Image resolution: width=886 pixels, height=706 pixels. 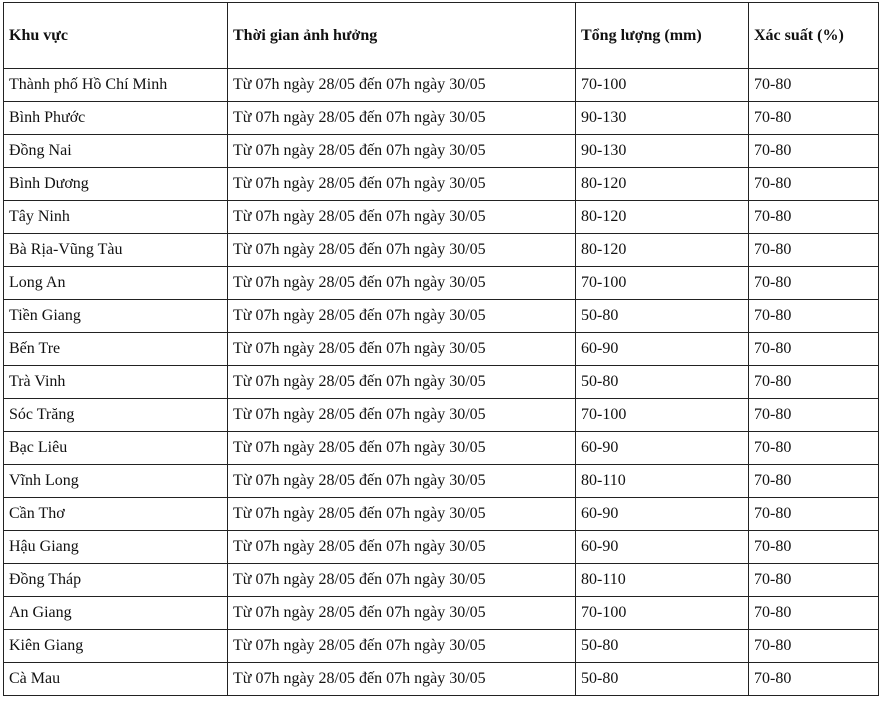 I want to click on region-cell: Bình Dương, so click(x=115, y=184).